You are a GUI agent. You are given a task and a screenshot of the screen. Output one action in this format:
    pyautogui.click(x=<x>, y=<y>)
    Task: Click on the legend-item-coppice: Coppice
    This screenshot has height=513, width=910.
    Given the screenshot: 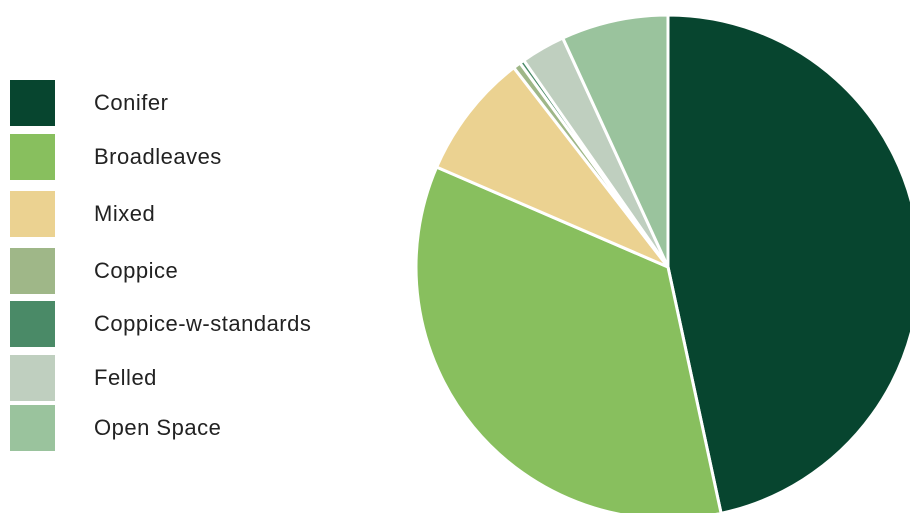 What is the action you would take?
    pyautogui.click(x=200, y=272)
    